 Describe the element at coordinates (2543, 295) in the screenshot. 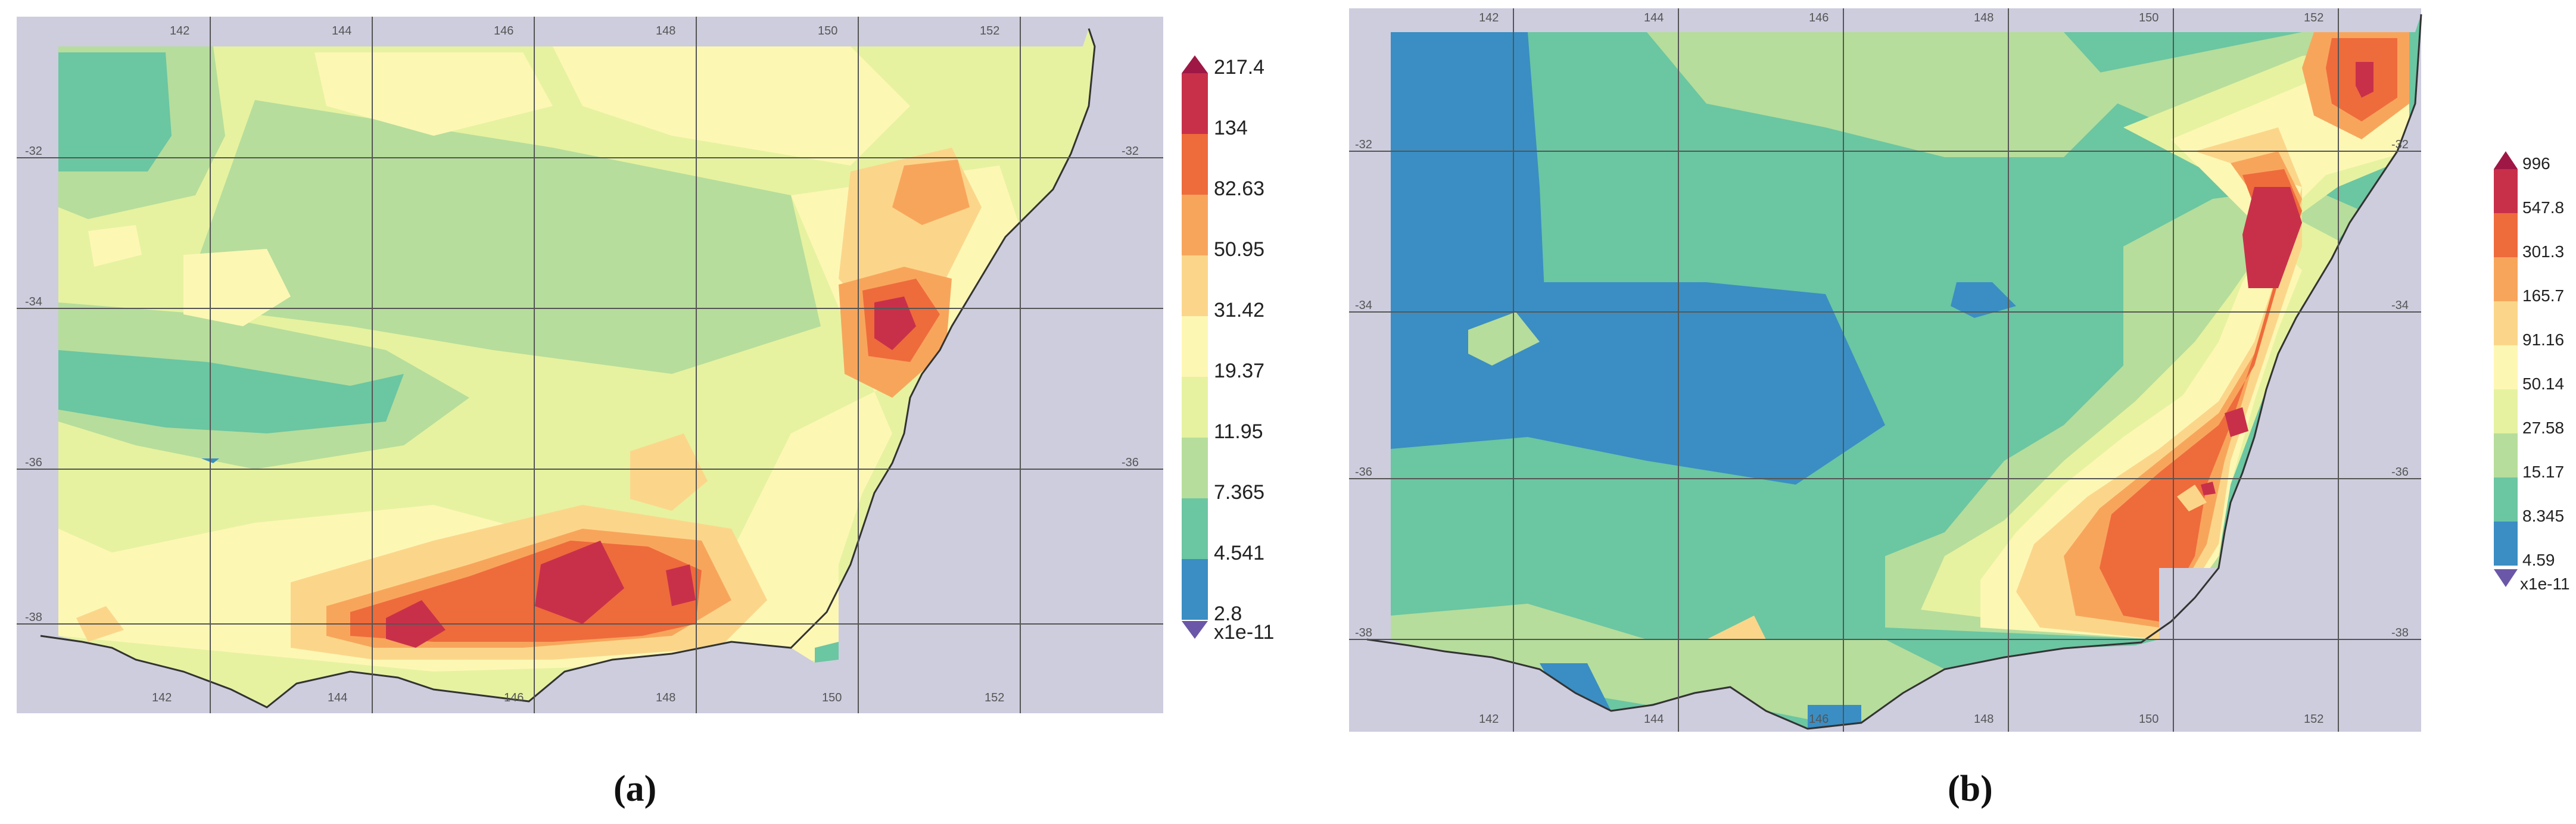

I see `colorbar-label: 165.7` at that location.